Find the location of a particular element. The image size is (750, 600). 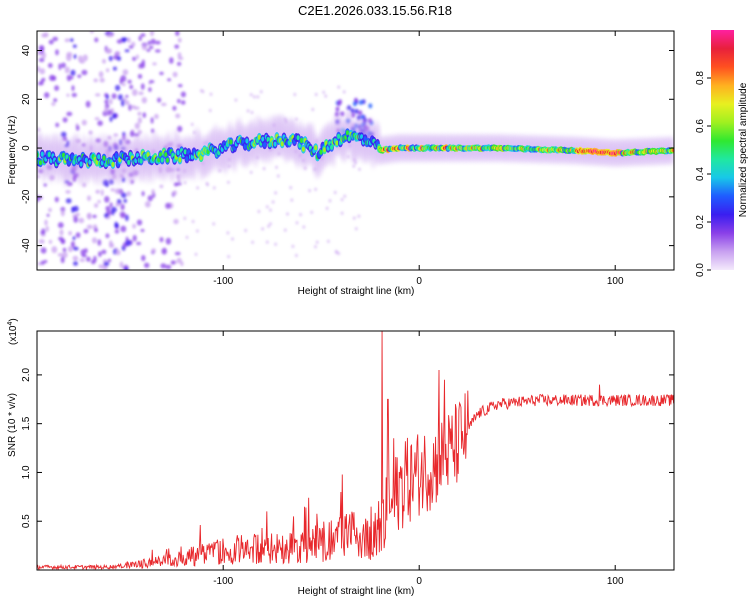

spectrogram-y-tick-label: 40 is located at coordinates (26, 51).